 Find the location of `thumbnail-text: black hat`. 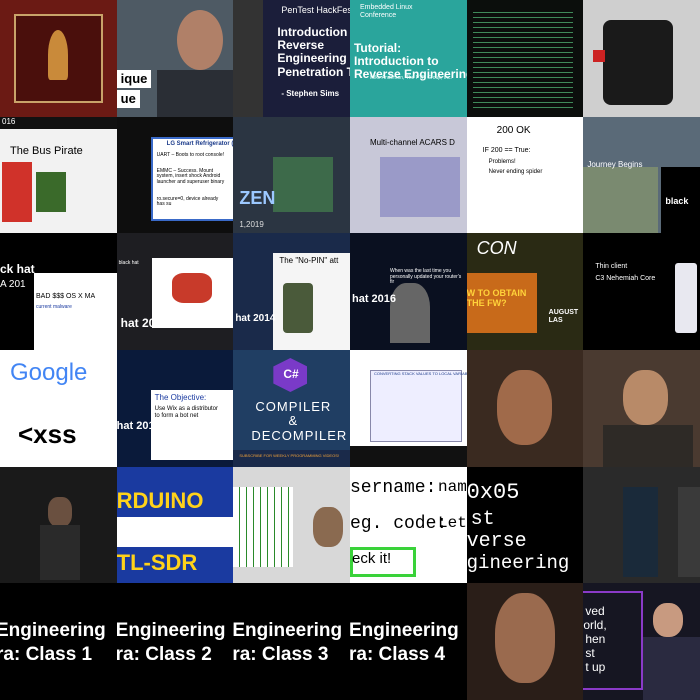

thumbnail-text: black hat is located at coordinates (128, 263).